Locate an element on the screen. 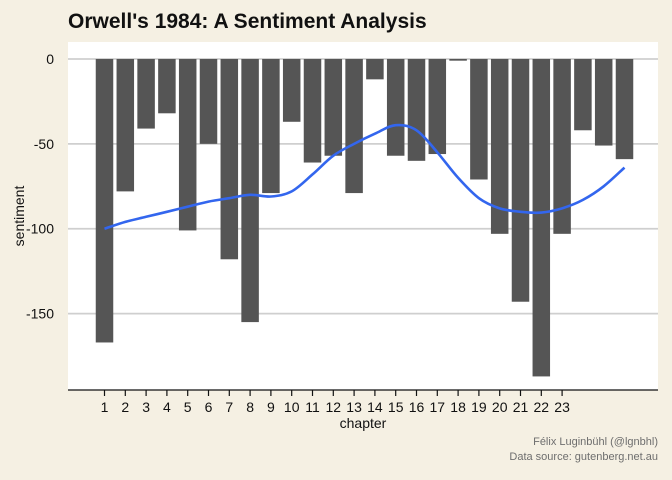  x-tick-label: 16 is located at coordinates (417, 407).